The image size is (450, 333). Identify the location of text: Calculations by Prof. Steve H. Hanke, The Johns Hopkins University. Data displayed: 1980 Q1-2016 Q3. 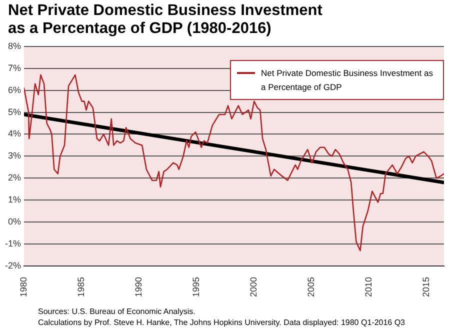
(222, 322).